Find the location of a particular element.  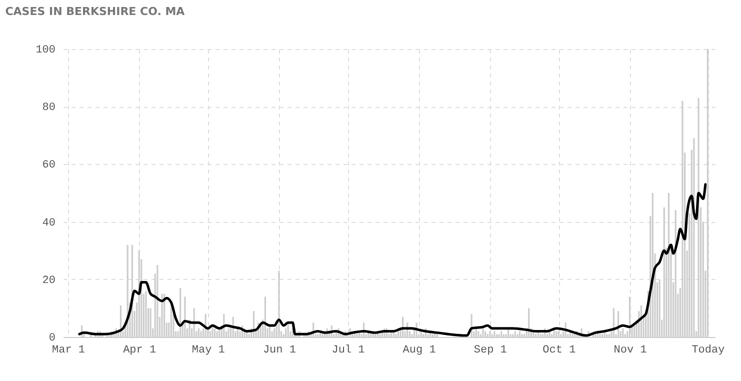

x-tick-label: Jun 1 is located at coordinates (279, 350).